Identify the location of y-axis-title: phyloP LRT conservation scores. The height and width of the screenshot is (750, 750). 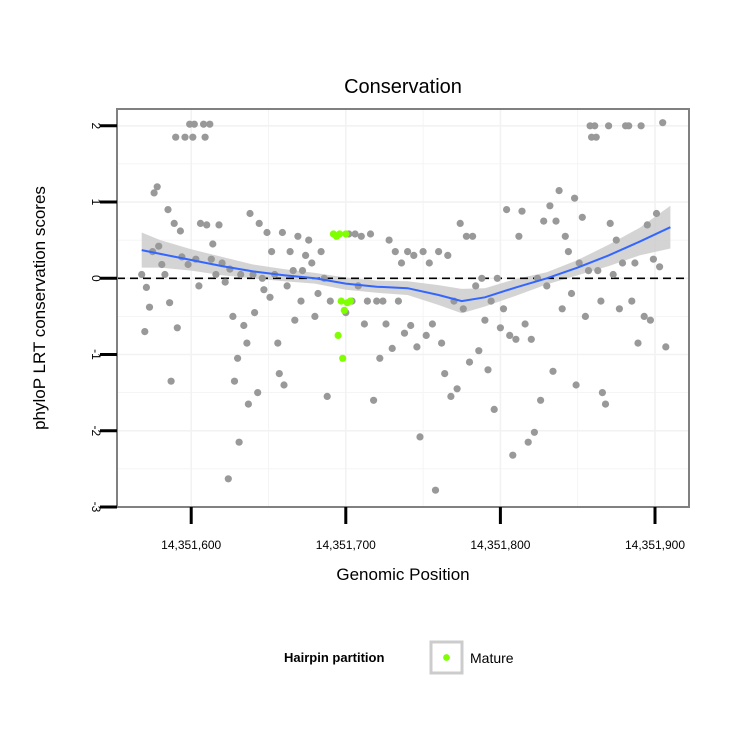
(39, 308).